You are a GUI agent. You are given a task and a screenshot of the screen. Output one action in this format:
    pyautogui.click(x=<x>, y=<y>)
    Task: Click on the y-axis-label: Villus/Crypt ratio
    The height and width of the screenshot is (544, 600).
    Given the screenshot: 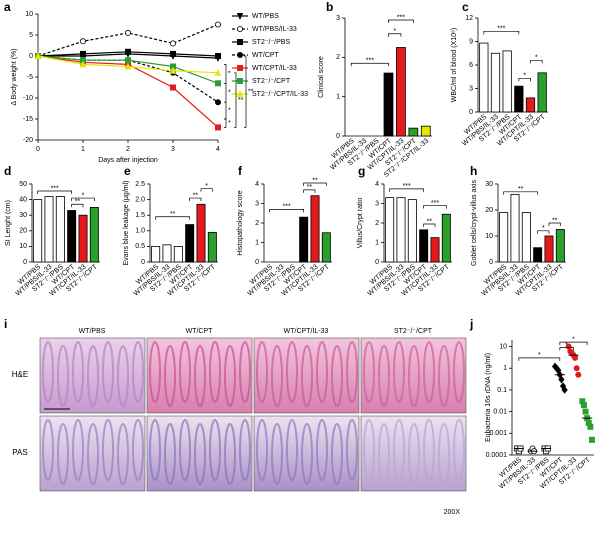 What is the action you would take?
    pyautogui.click(x=360, y=222)
    